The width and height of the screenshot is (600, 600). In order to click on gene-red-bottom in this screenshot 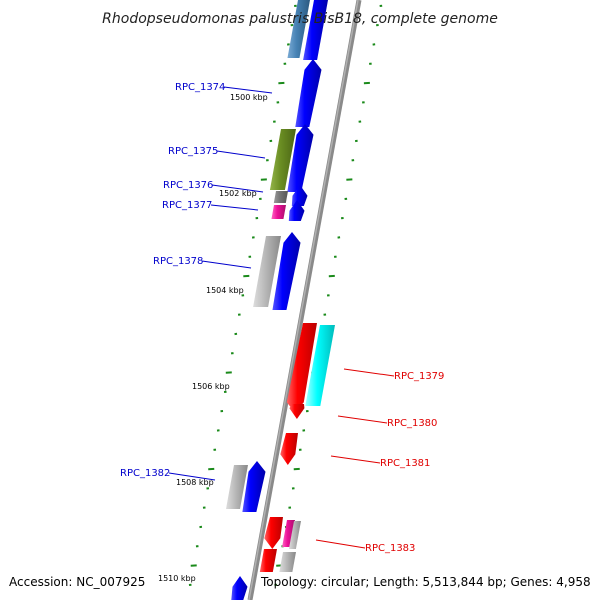, I will do `click(268, 560)`.